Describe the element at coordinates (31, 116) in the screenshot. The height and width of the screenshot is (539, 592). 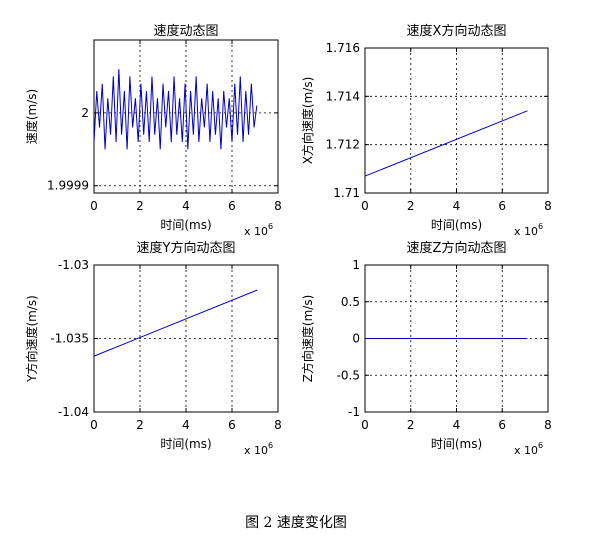
I see `y-axis-label: 速度(m/s)` at that location.